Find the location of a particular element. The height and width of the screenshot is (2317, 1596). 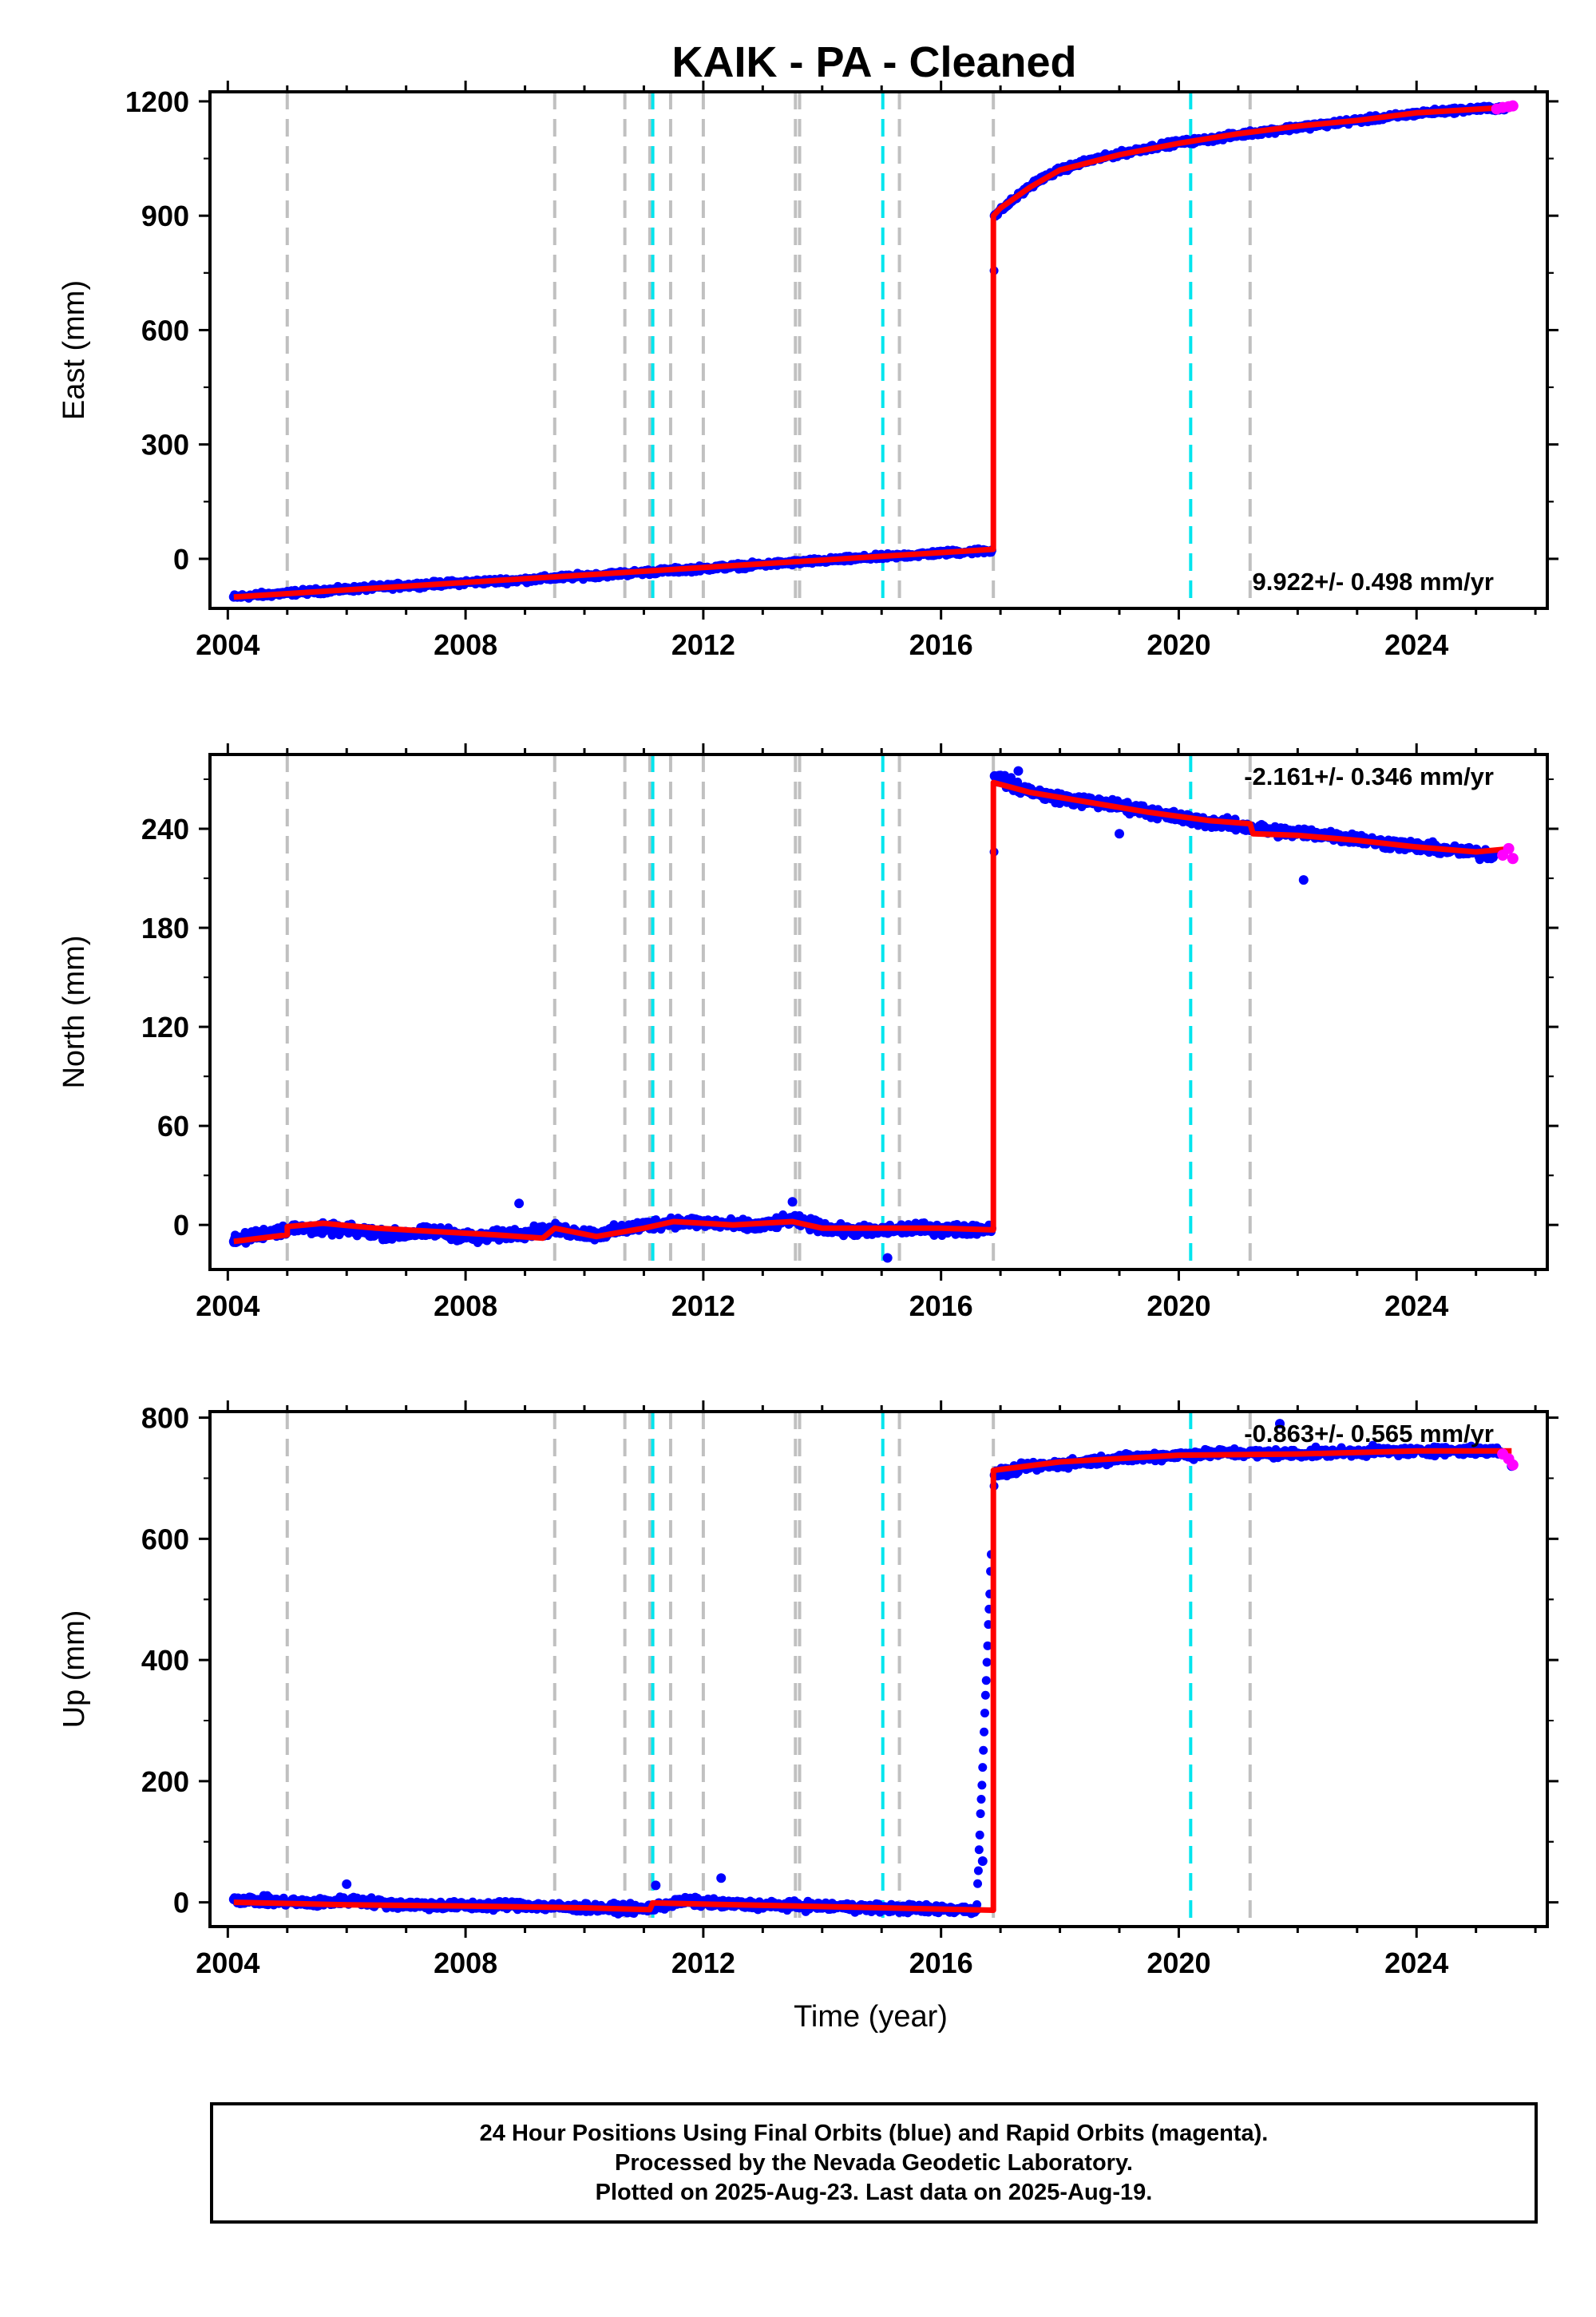

y-tick-label: 600 is located at coordinates (165, 330).